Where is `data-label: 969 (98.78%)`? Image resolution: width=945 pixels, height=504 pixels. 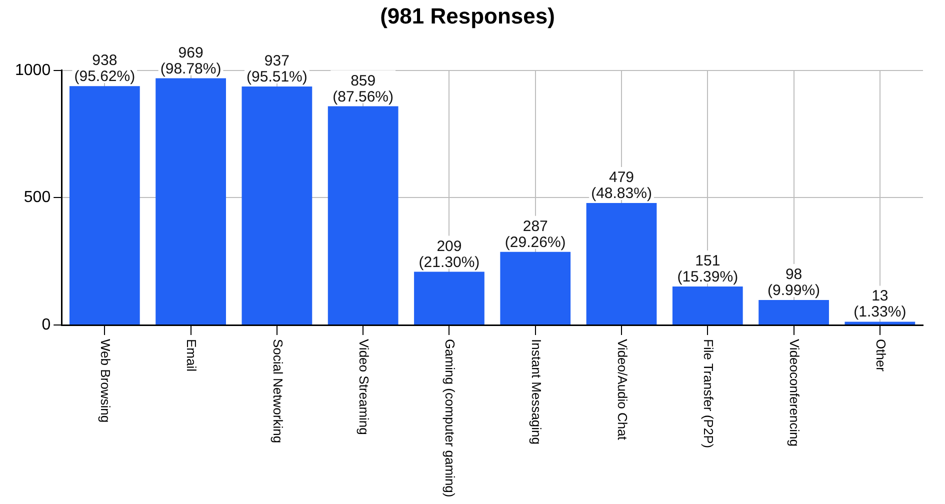 data-label: 969 (98.78%) is located at coordinates (191, 61).